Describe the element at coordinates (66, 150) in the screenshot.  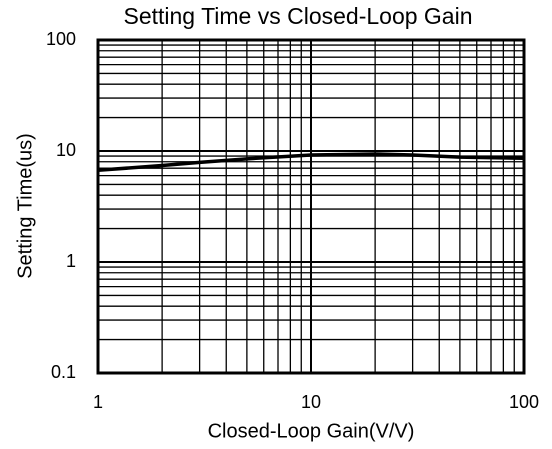
I see `y-tick-label: 10` at that location.